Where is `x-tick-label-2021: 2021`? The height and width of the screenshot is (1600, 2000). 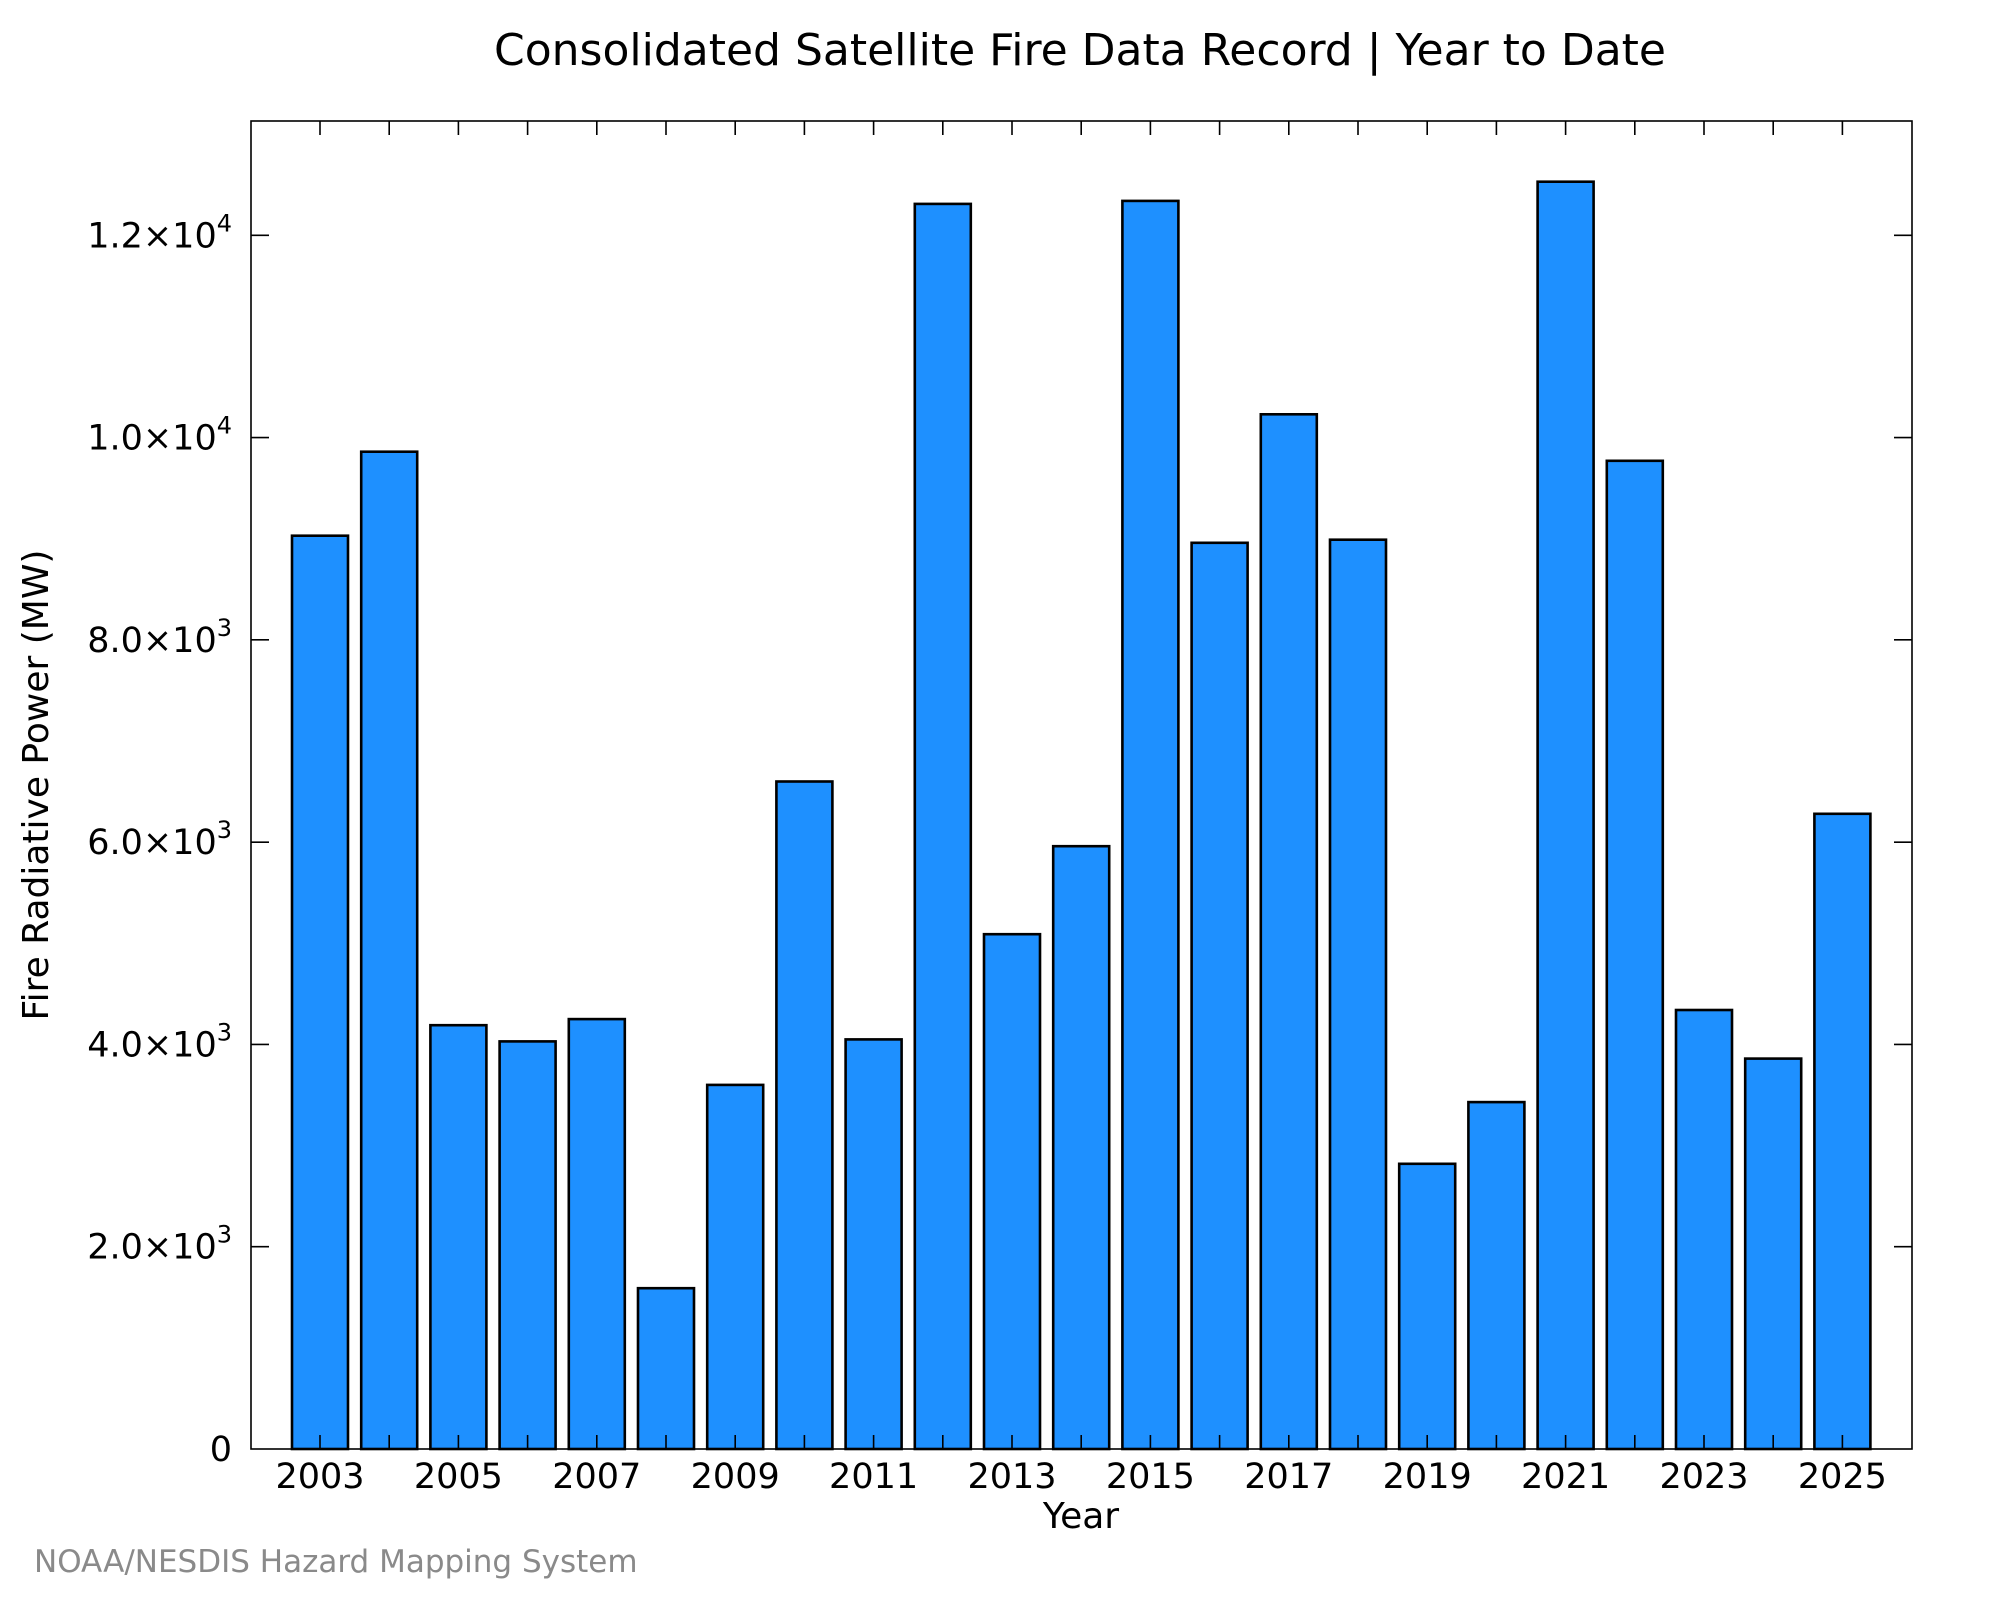 x-tick-label-2021: 2021 is located at coordinates (1565, 1477).